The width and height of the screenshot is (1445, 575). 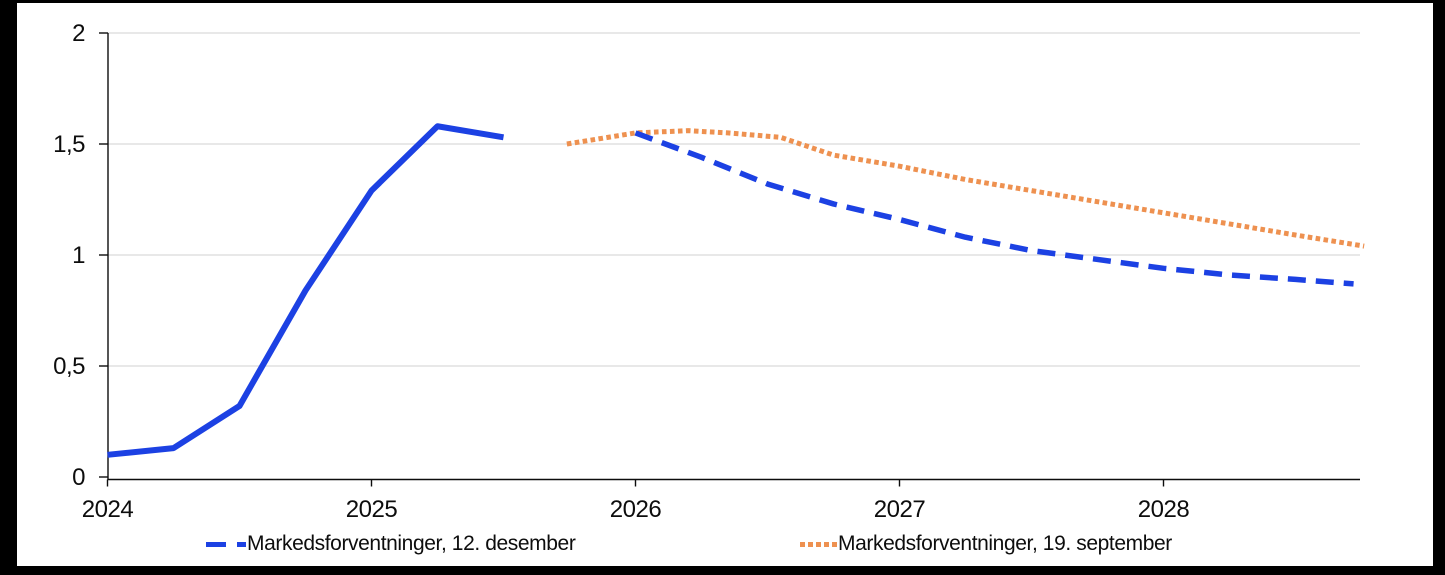 What do you see at coordinates (1439, 287) in the screenshot?
I see `frame-right-bar` at bounding box center [1439, 287].